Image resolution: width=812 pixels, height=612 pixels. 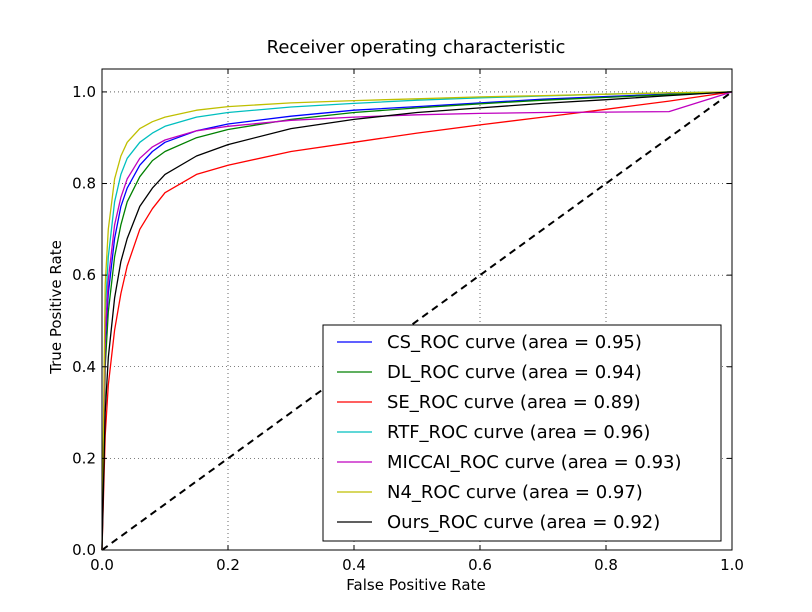 I want to click on legend-label-3: SE_ROC curve (area = 0.89), so click(x=514, y=402).